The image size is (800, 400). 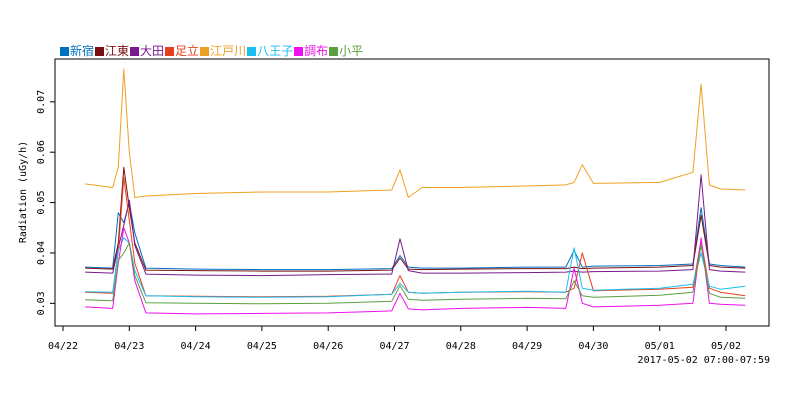 I want to click on x-tick-label: 04/28, so click(x=461, y=346).